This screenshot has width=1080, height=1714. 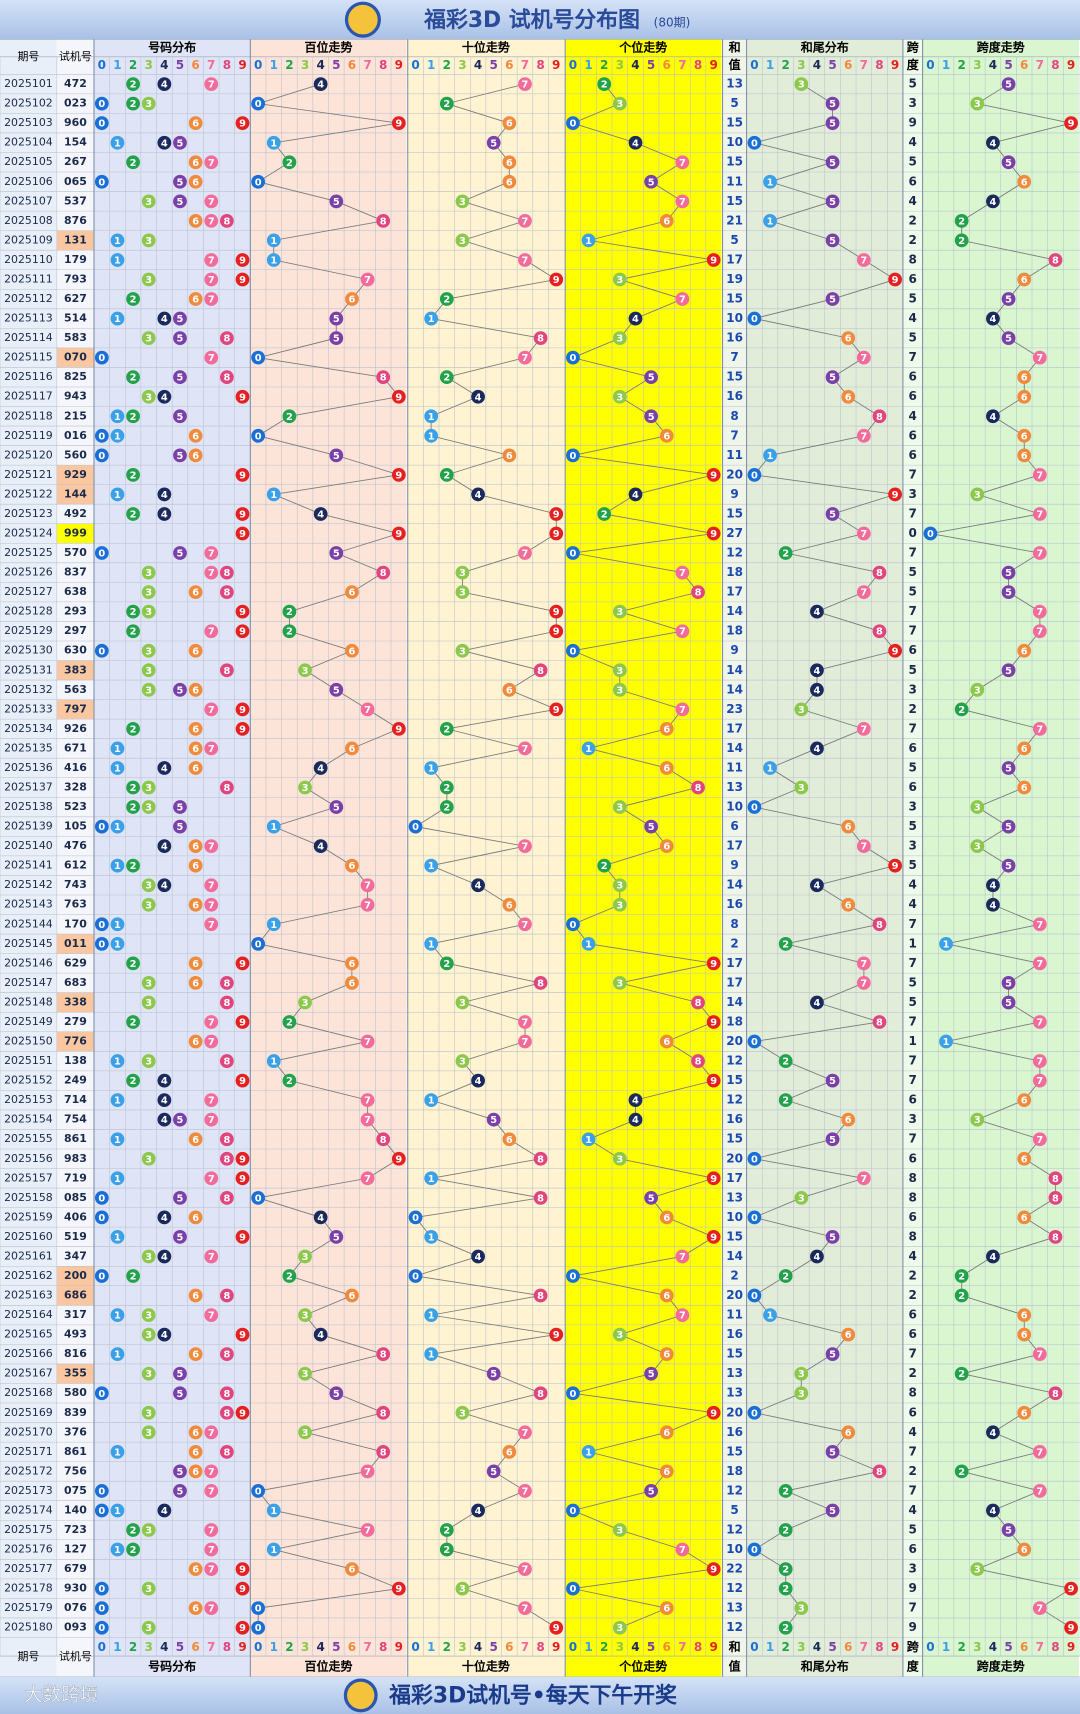 What do you see at coordinates (211, 1531) in the screenshot?
I see `ball-label: 7` at bounding box center [211, 1531].